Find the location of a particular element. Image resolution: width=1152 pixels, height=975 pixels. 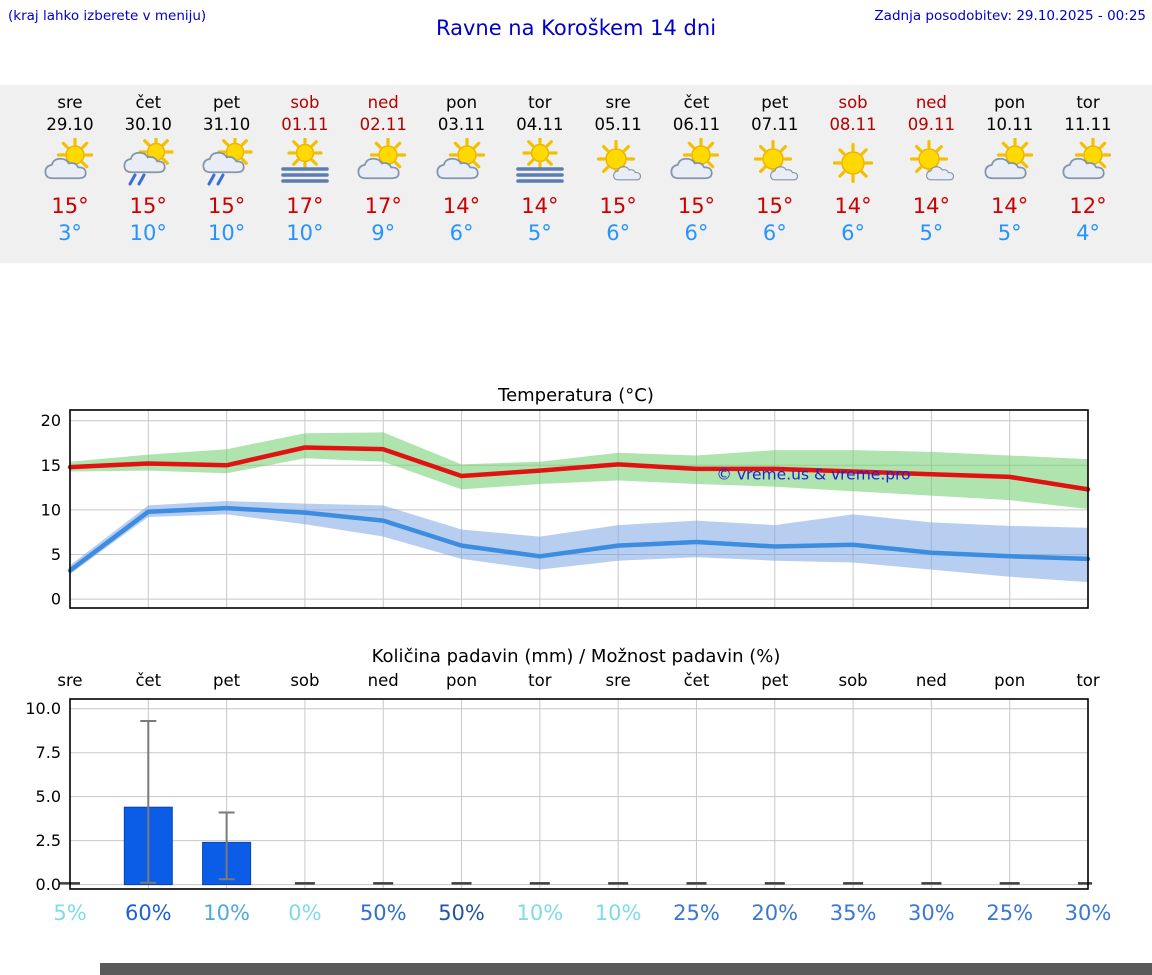

precip-probability: 30% is located at coordinates (931, 913).